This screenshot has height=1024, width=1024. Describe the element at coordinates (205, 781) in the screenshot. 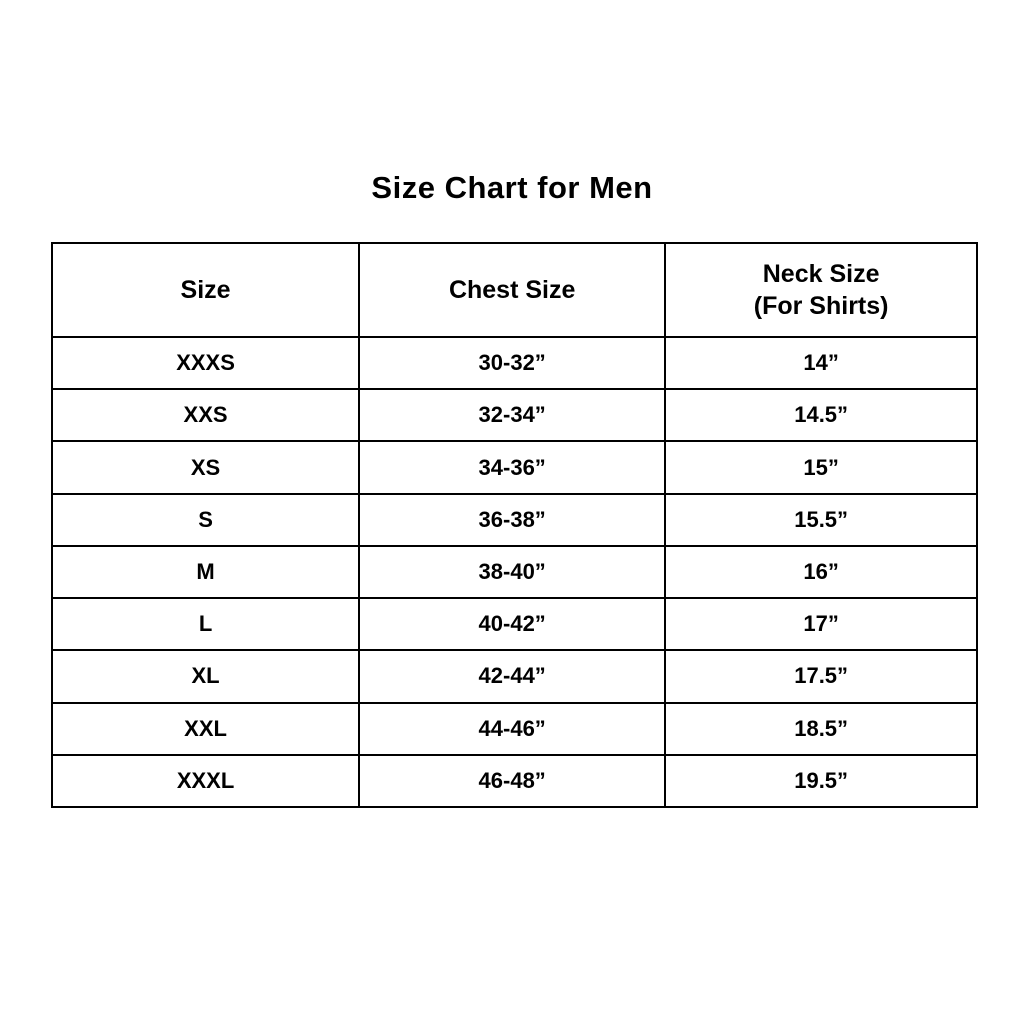

I see `cell-size: XXXL` at that location.